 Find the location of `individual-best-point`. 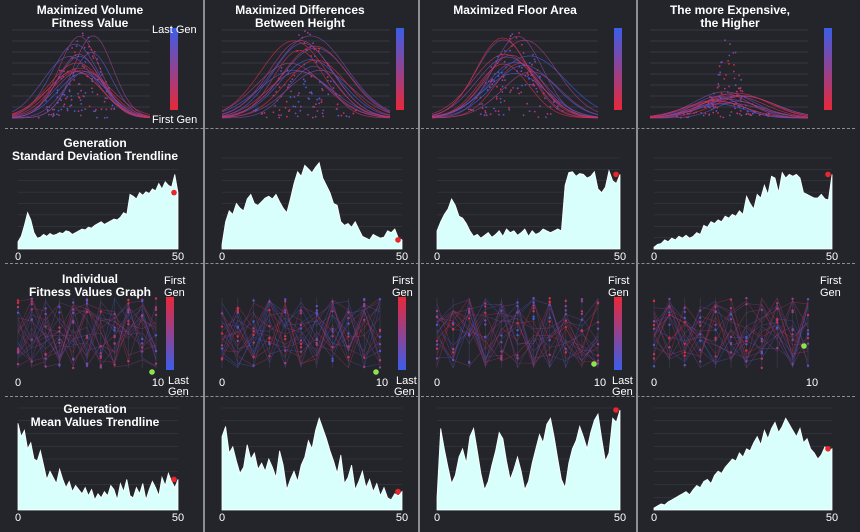

individual-best-point is located at coordinates (594, 364).